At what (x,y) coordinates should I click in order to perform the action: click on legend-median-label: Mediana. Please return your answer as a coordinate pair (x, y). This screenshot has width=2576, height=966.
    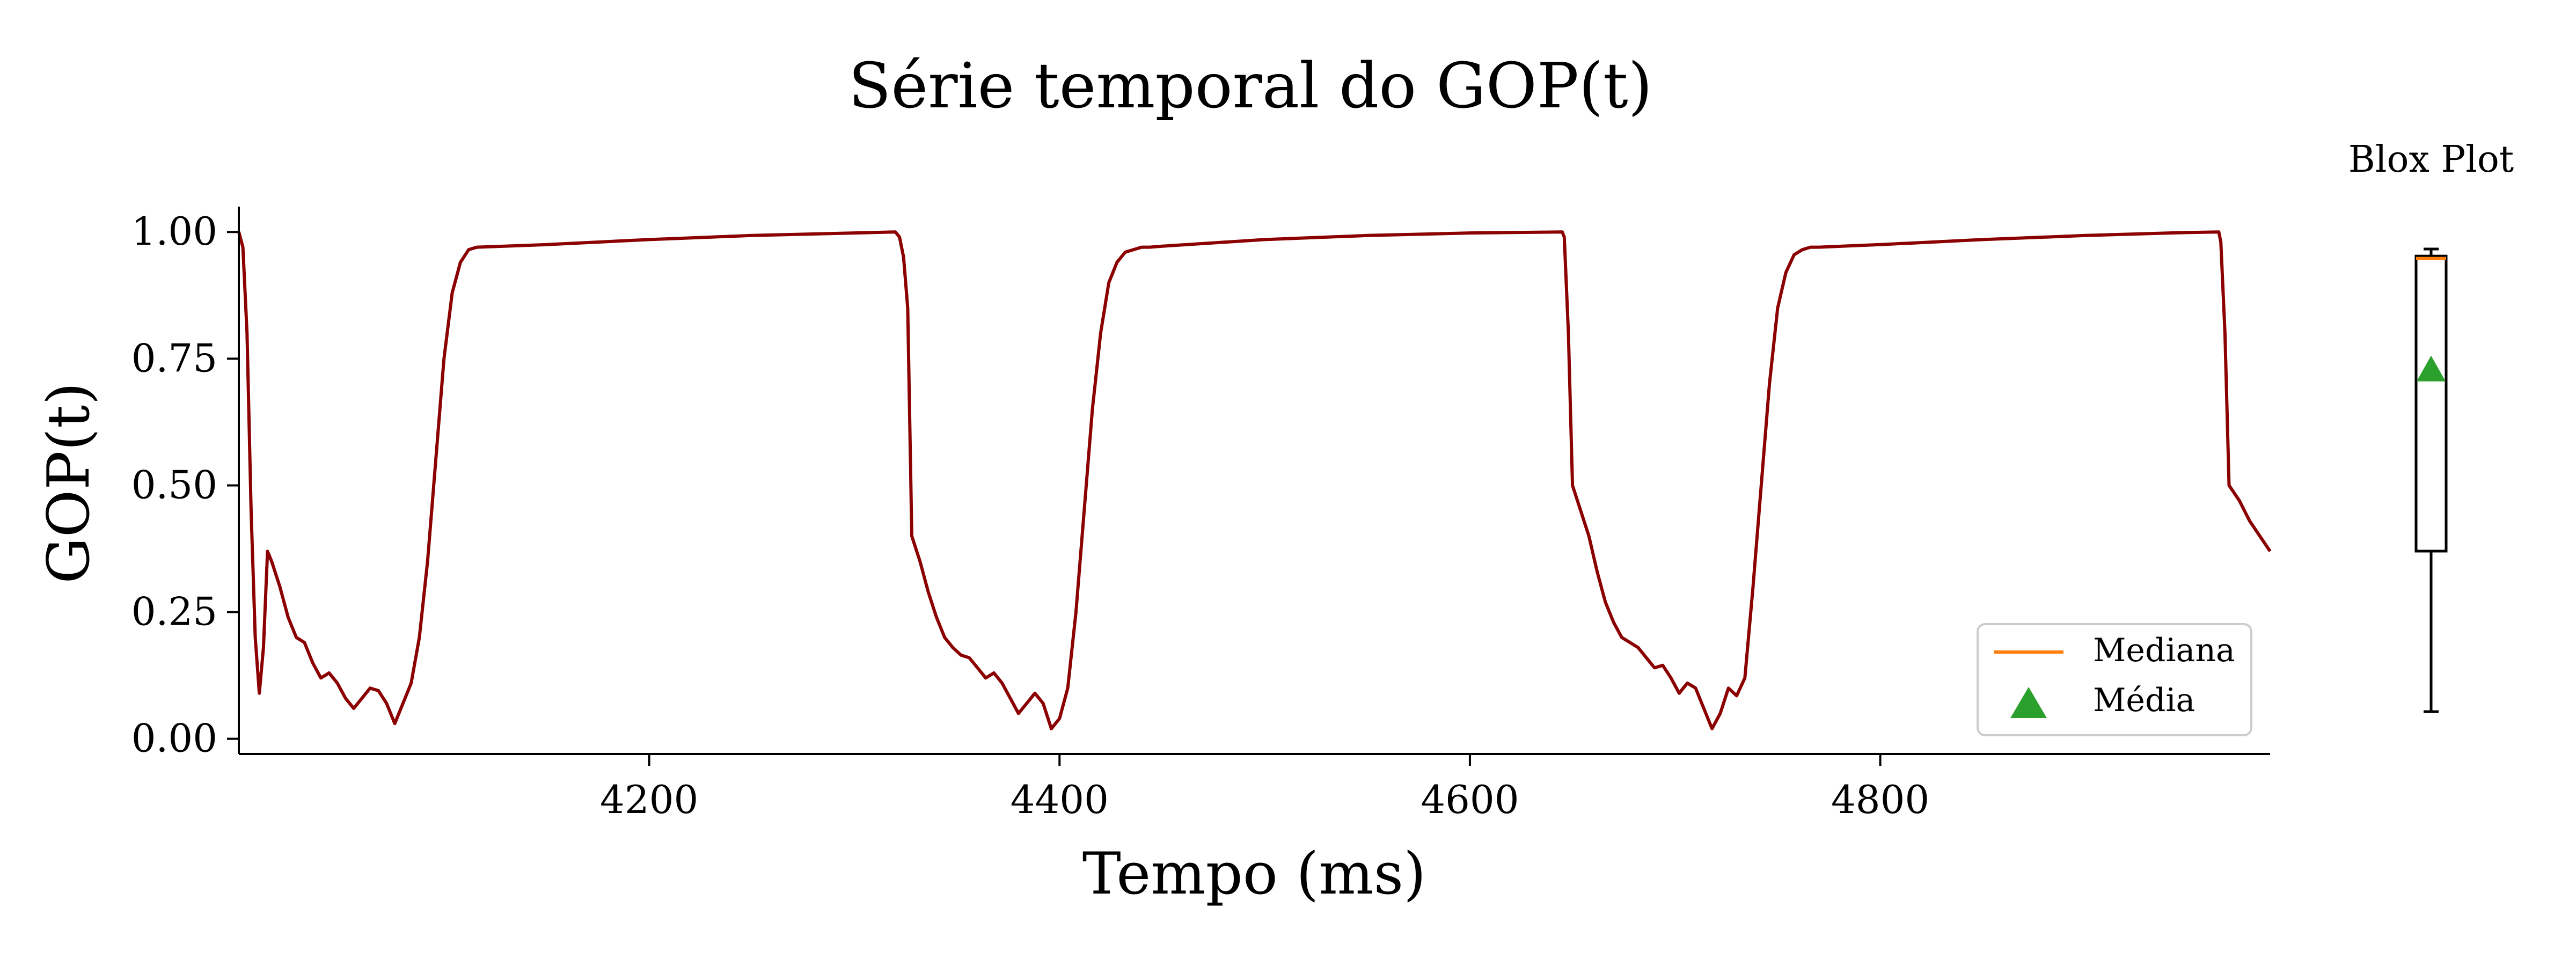
    Looking at the image, I should click on (2164, 650).